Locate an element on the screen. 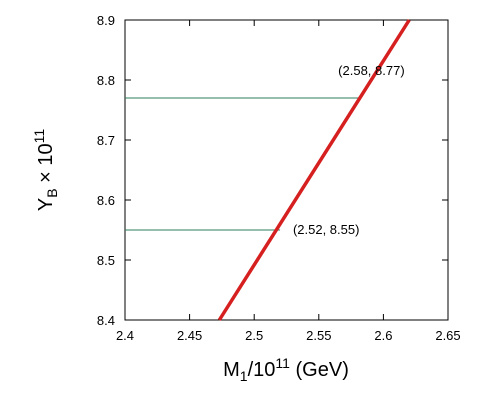  y-tick-label: 8.6 is located at coordinates (106, 200).